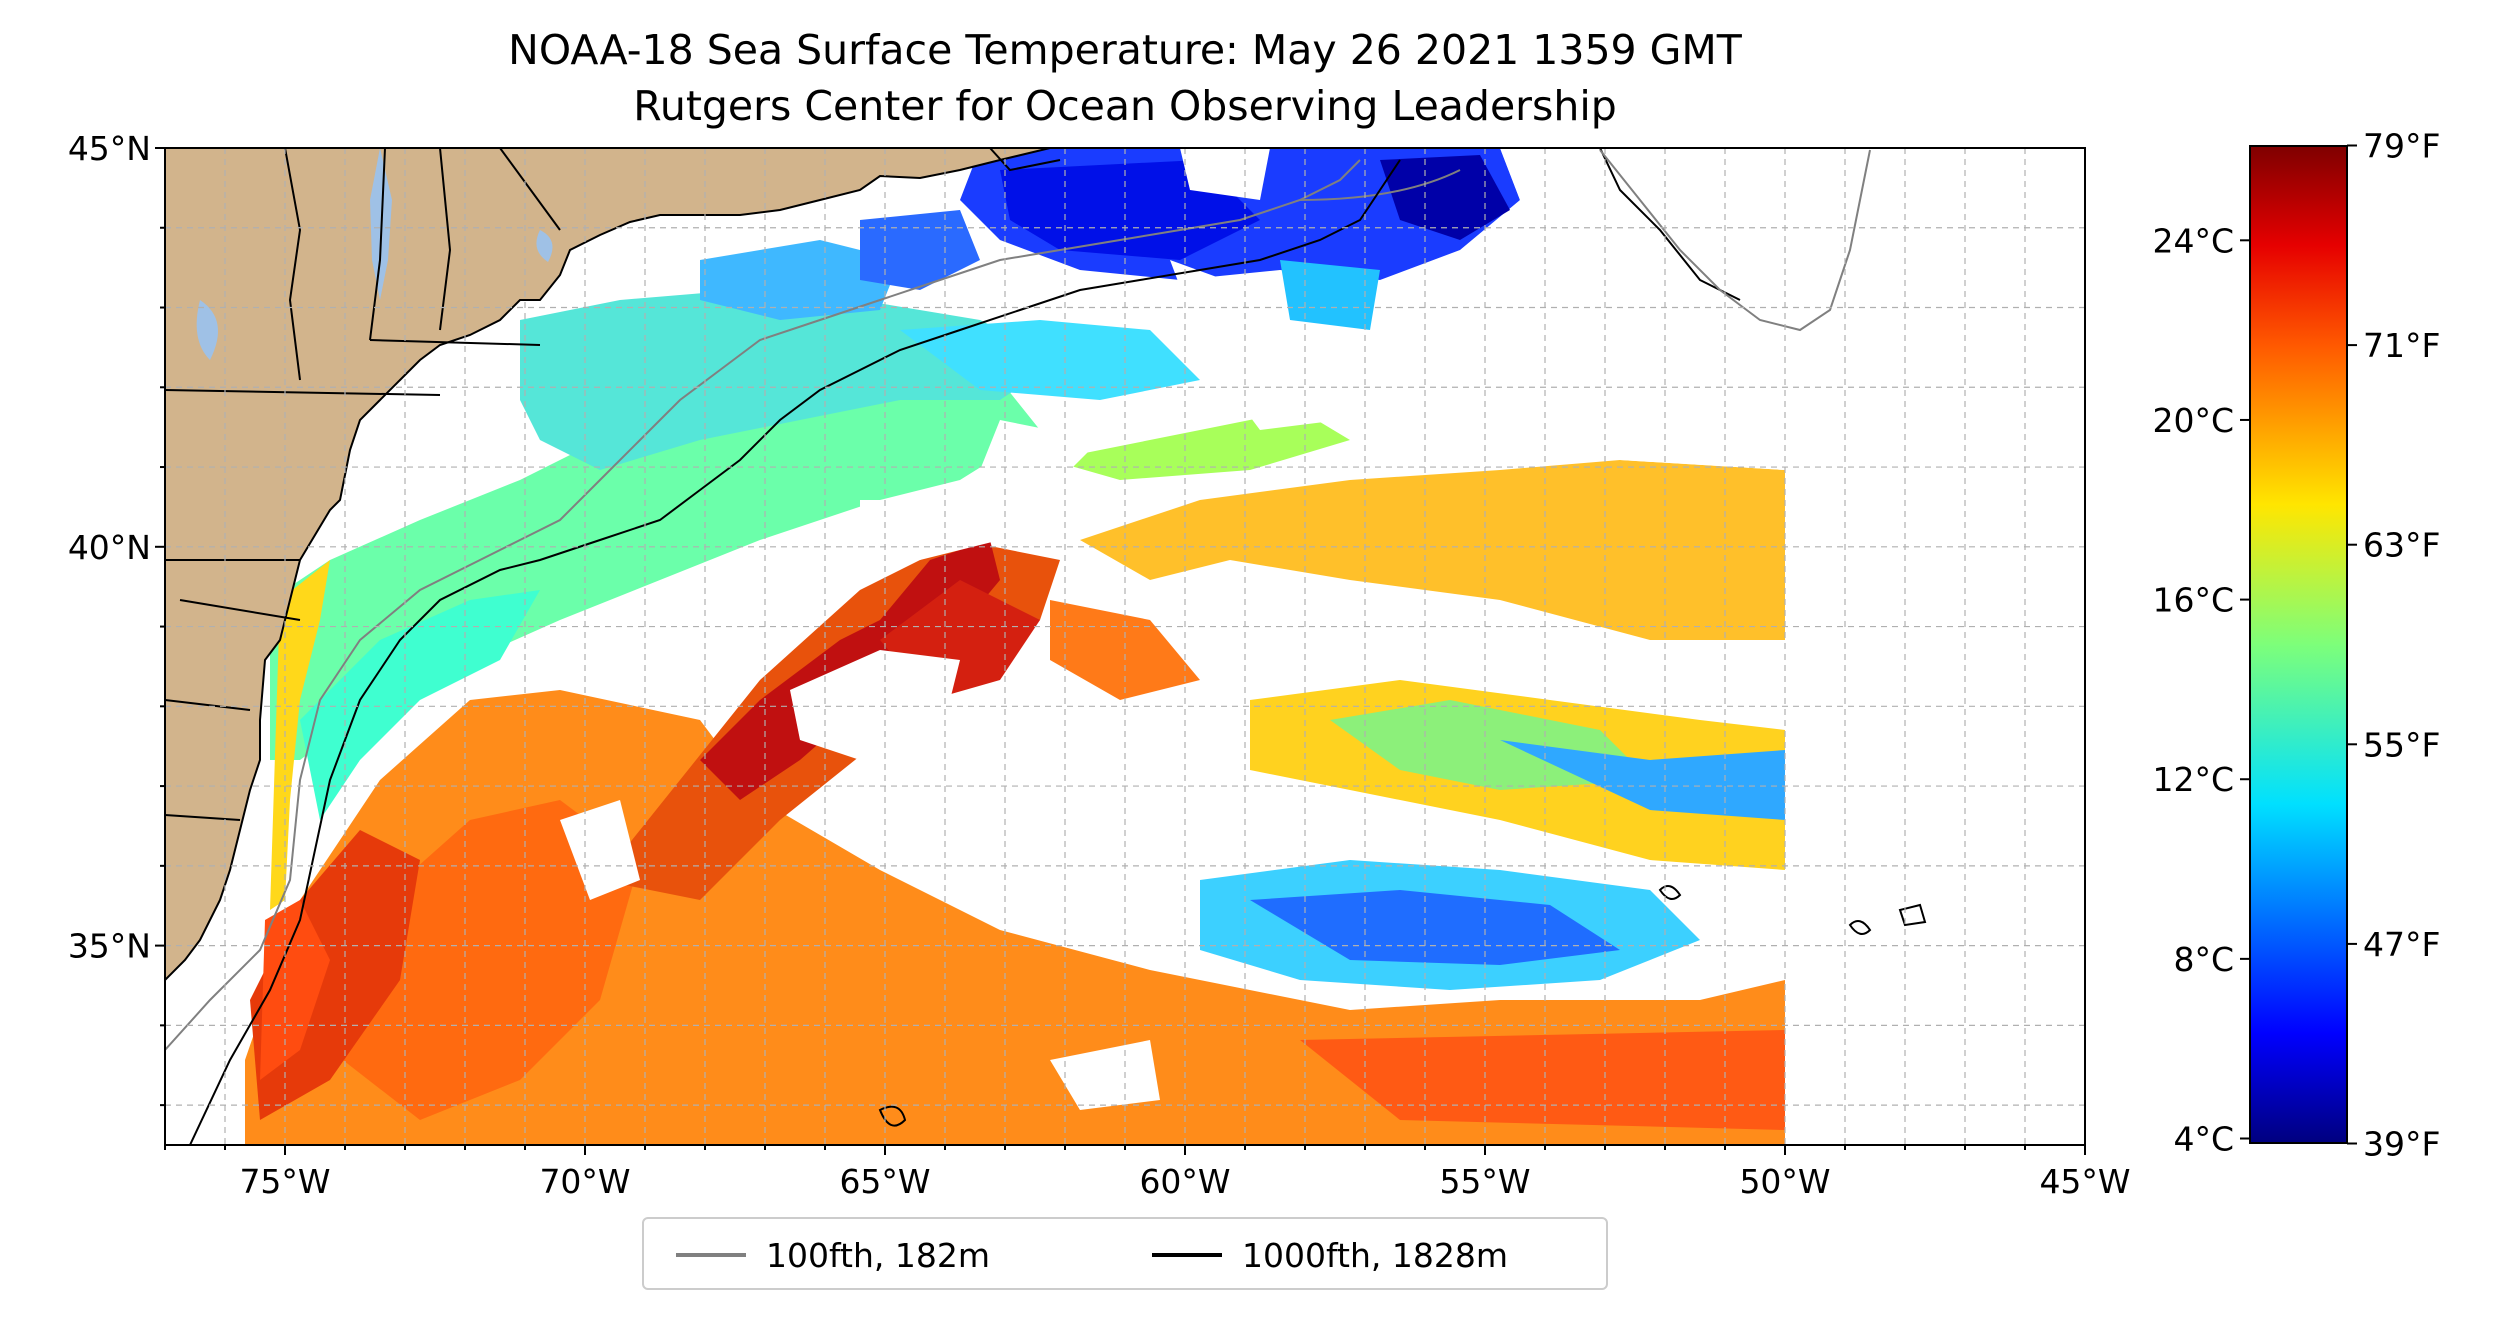 The image size is (2502, 1318). I want to click on legend-label-1000fth: 1000fth, 1828m, so click(1375, 1255).